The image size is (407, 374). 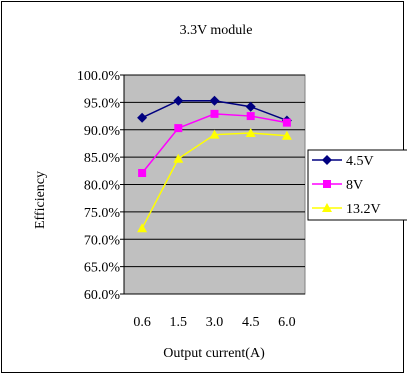 I want to click on series-4.5V, so click(x=214, y=110).